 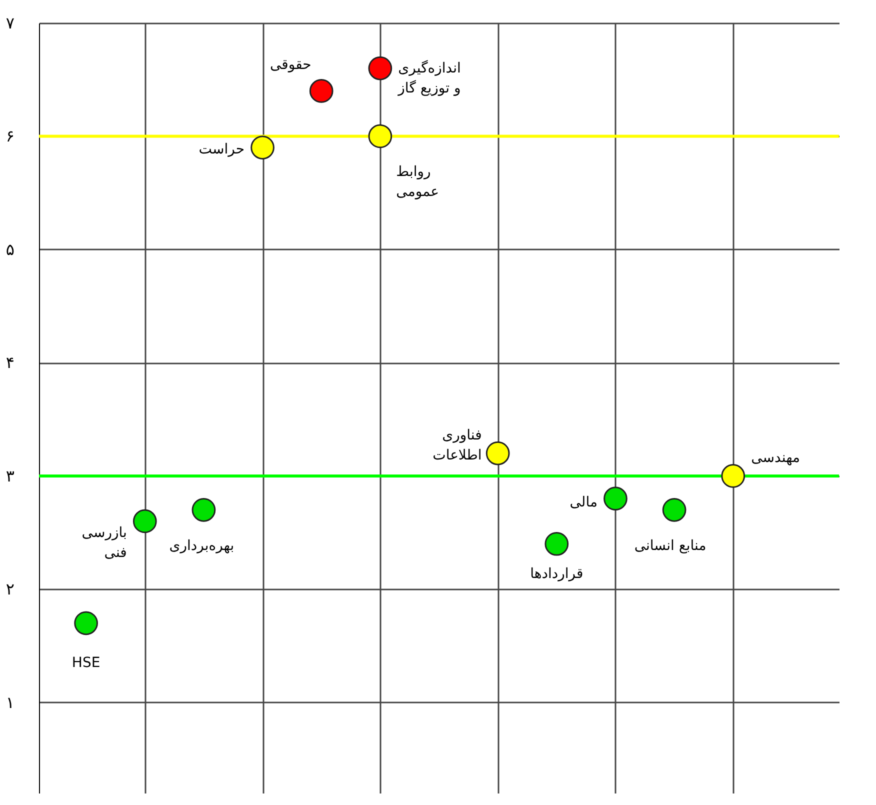 What do you see at coordinates (201, 546) in the screenshot?
I see `data-label: بهره‌برداری` at bounding box center [201, 546].